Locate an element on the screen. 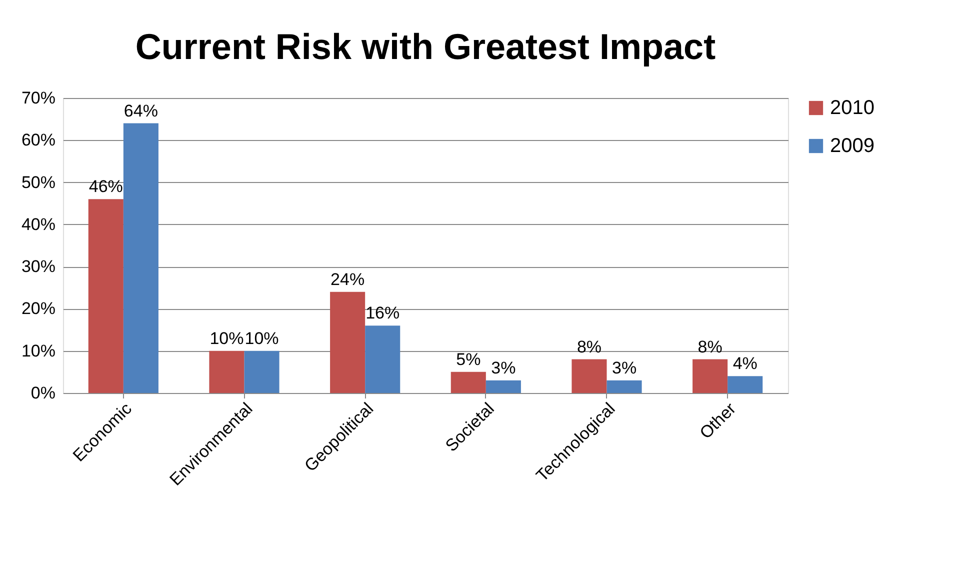 Image resolution: width=955 pixels, height=580 pixels. chart-title: Current Risk with Greatest Impact is located at coordinates (425, 46).